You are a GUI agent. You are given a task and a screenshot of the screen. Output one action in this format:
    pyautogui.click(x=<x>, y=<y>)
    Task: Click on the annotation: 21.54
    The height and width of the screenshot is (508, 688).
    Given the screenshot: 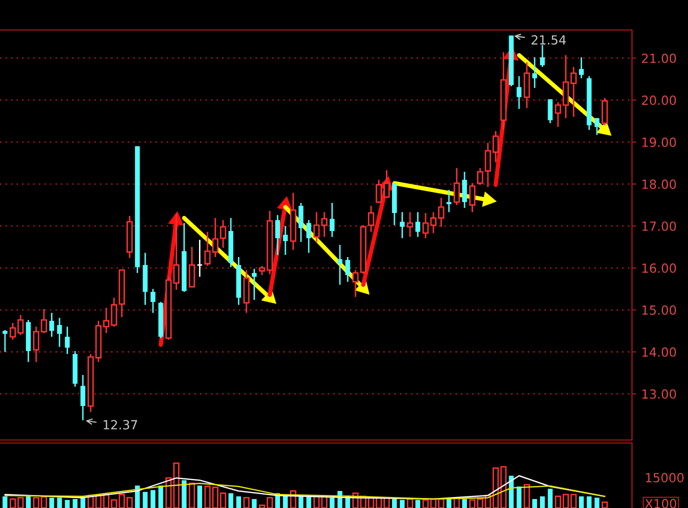 What is the action you would take?
    pyautogui.click(x=549, y=40)
    